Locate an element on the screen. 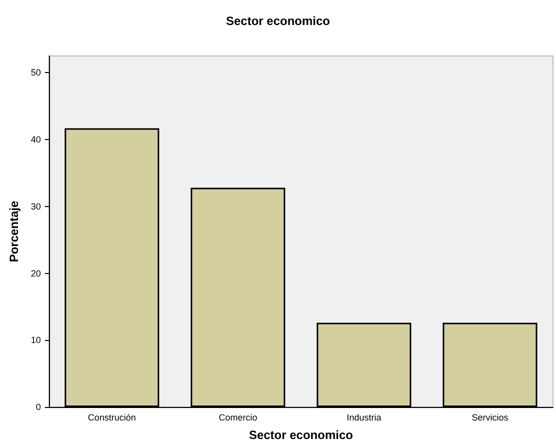 The image size is (556, 448). x-tick-label: Servicios is located at coordinates (490, 417).